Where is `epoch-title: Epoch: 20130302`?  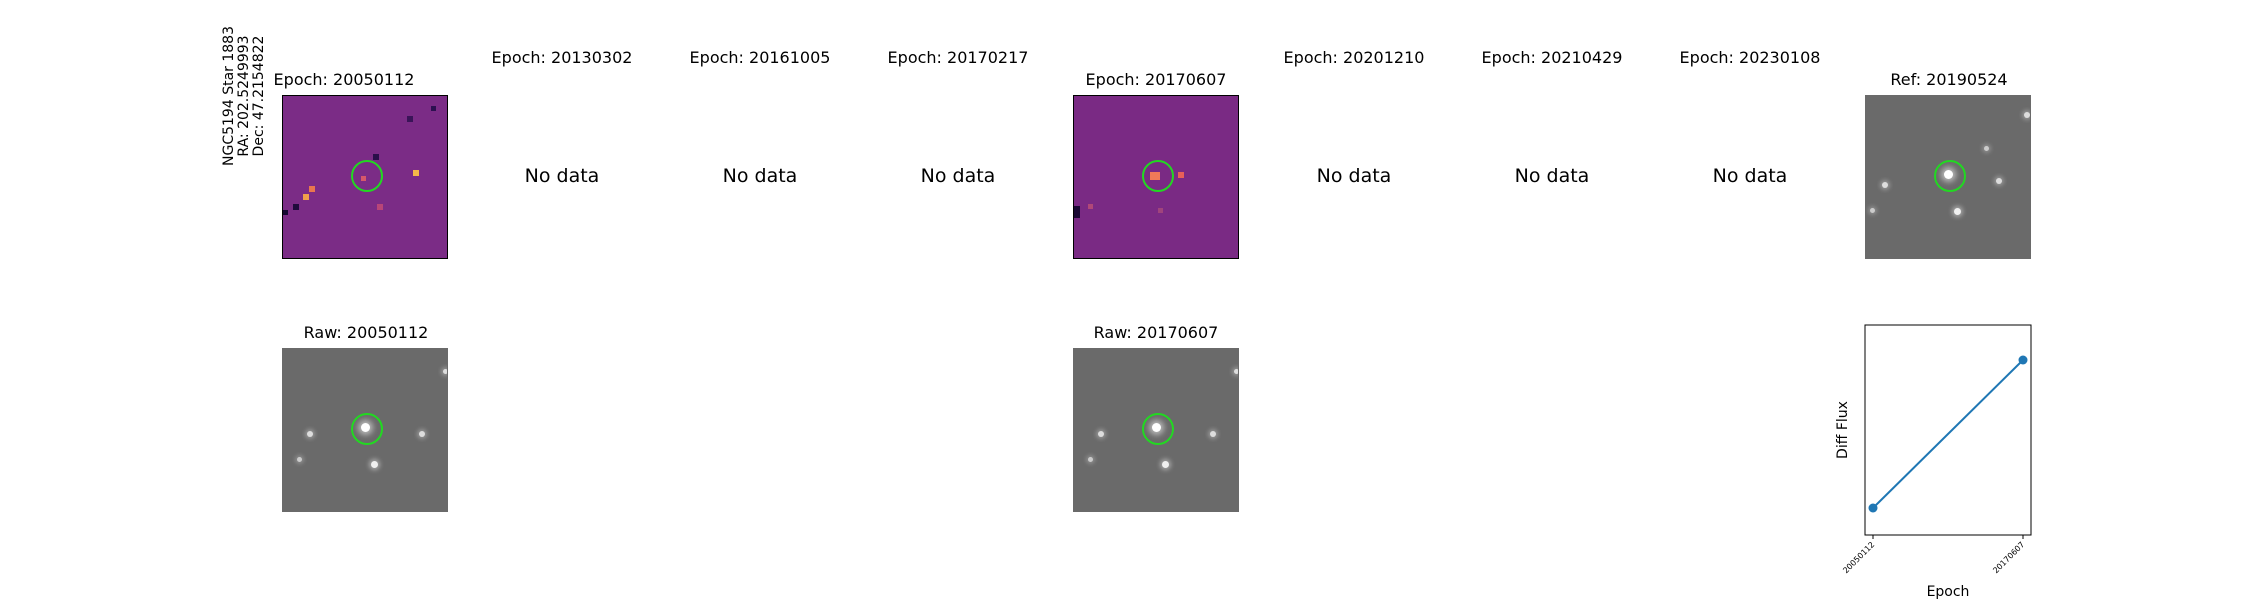
epoch-title: Epoch: 20130302 is located at coordinates (562, 57).